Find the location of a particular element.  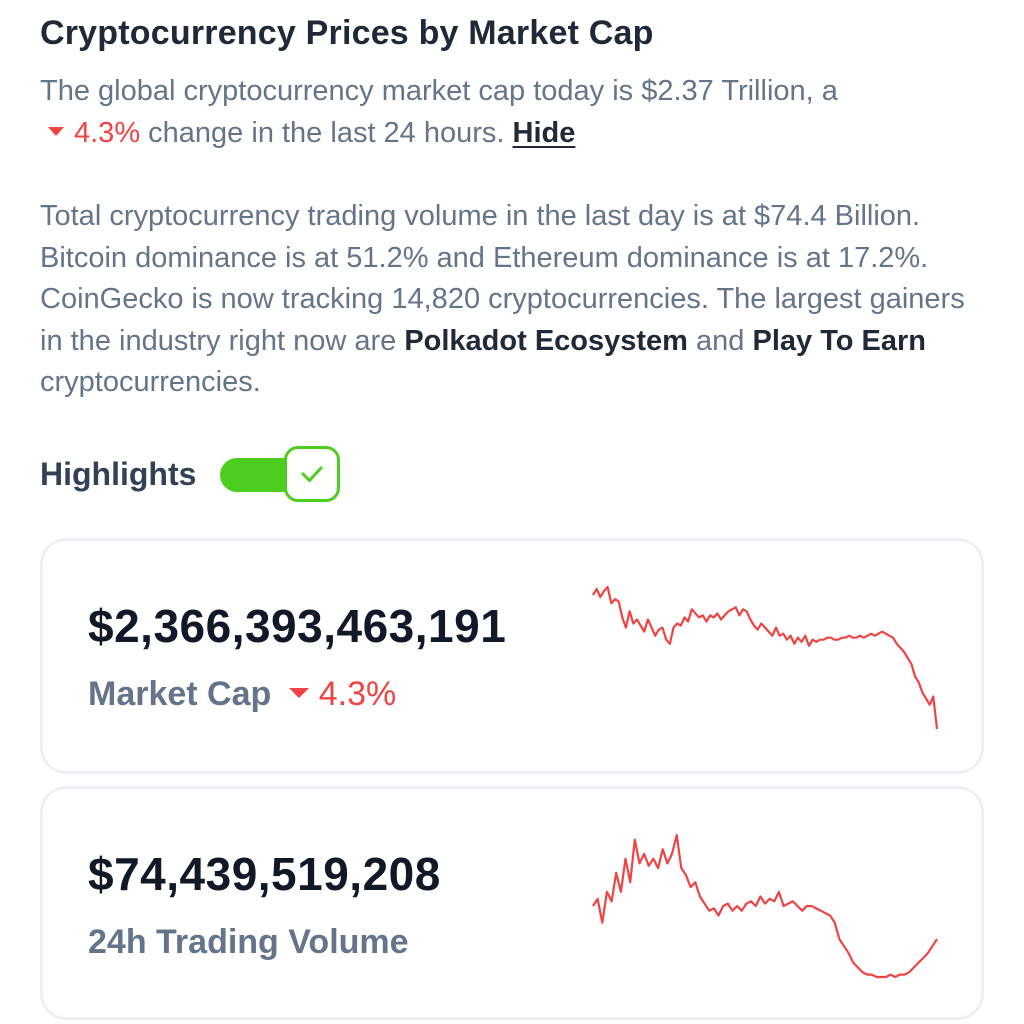

gainer-link-play-to-earn: Play To Earn is located at coordinates (839, 340).